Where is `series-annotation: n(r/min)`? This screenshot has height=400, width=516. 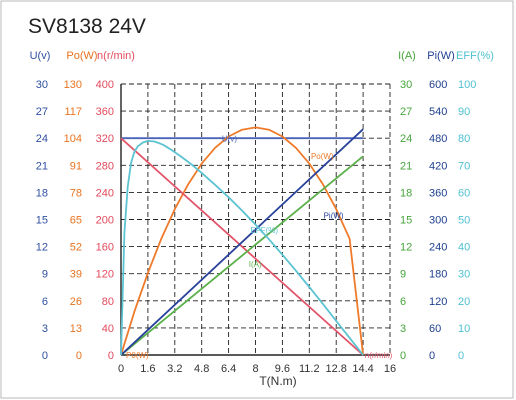
series-annotation: n(r/min) is located at coordinates (379, 355).